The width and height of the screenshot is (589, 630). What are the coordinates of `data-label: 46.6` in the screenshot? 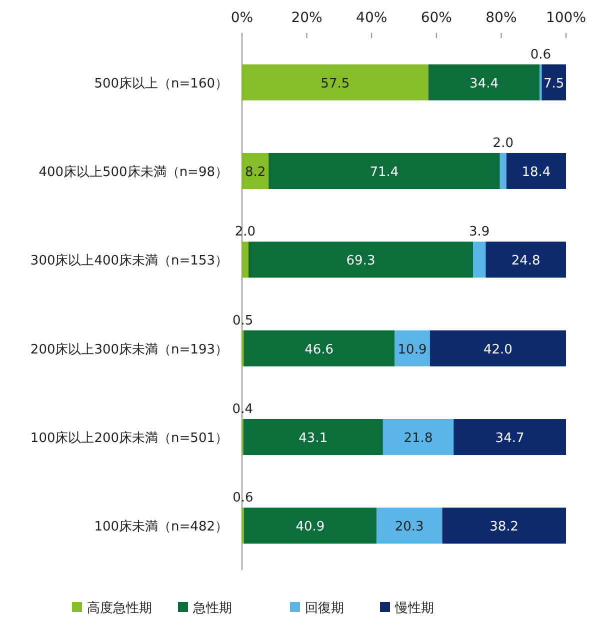 It's located at (319, 350).